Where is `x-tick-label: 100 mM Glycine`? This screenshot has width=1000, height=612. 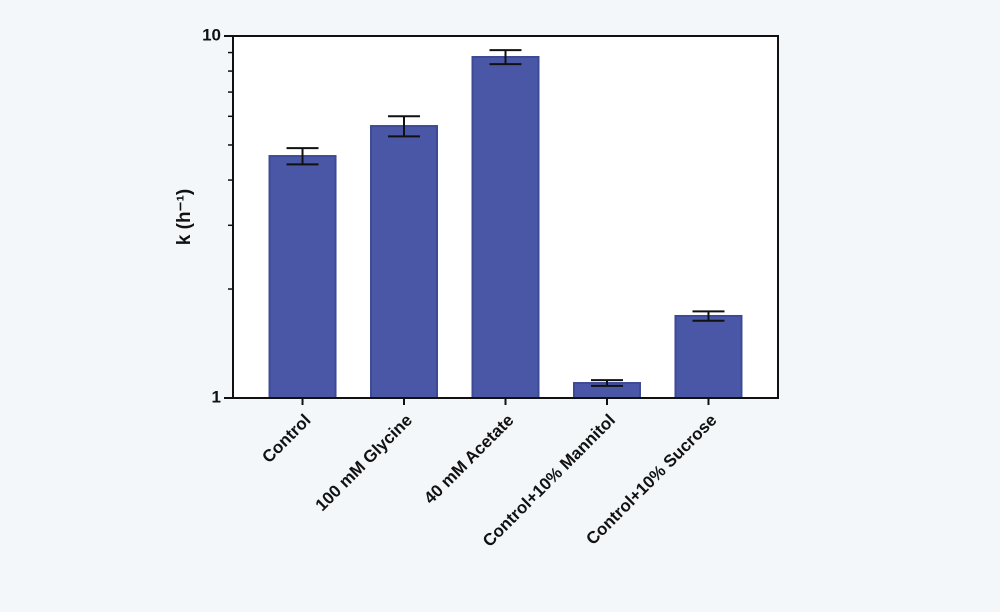 x-tick-label: 100 mM Glycine is located at coordinates (364, 463).